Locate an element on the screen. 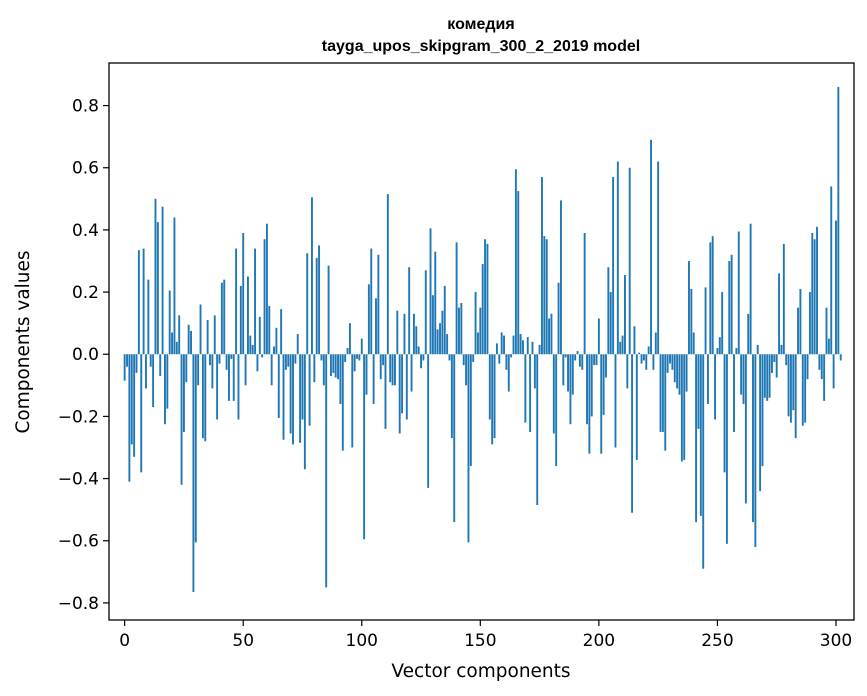 The height and width of the screenshot is (696, 867). y-axis: −0.8 −0.6 −0.4 −0.2 0.0 0.2 0.4 0.6 0.8 is located at coordinates (83, 355).